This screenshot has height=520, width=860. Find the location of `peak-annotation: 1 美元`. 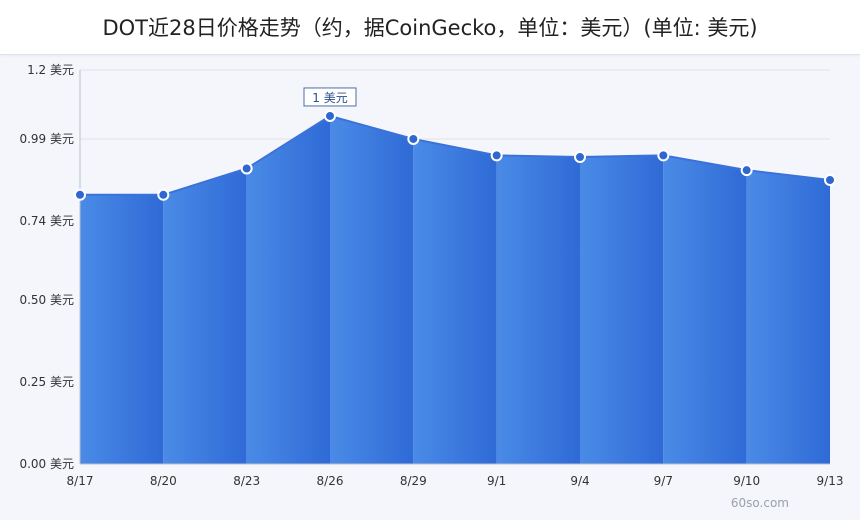

peak-annotation: 1 美元 is located at coordinates (330, 97).